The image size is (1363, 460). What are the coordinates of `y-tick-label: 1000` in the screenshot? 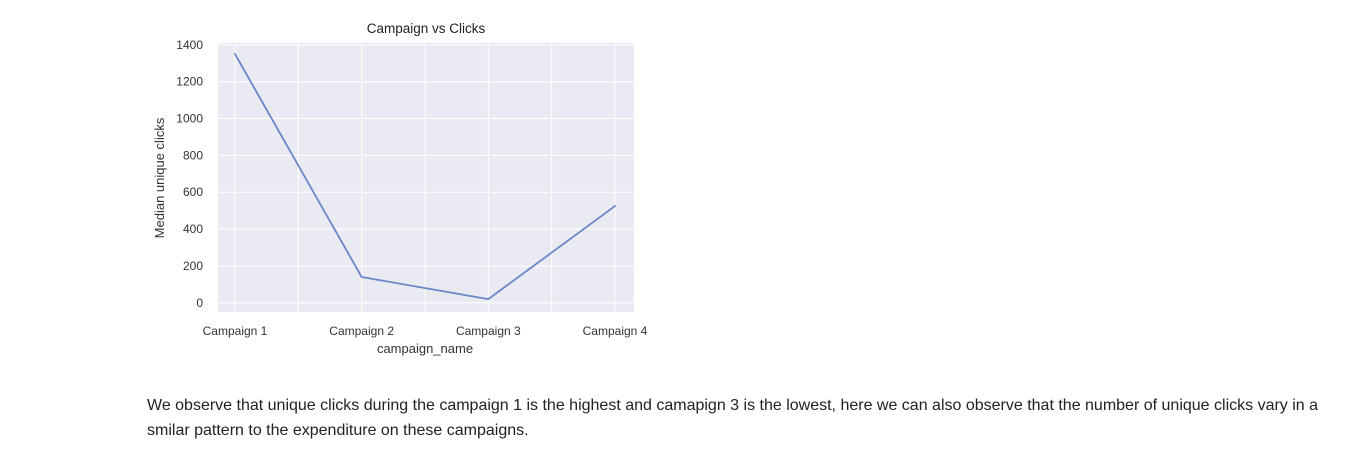 It's located at (189, 119).